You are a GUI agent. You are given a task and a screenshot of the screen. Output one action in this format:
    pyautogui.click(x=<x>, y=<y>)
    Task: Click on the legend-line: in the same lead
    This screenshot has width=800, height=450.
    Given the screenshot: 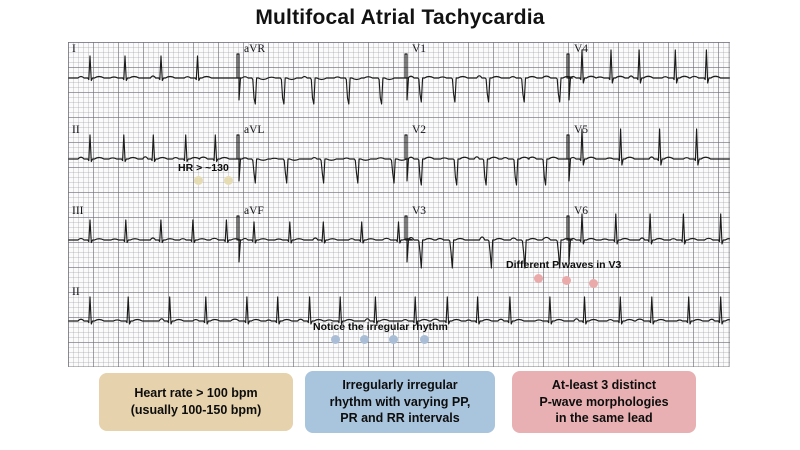 What is the action you would take?
    pyautogui.click(x=604, y=418)
    